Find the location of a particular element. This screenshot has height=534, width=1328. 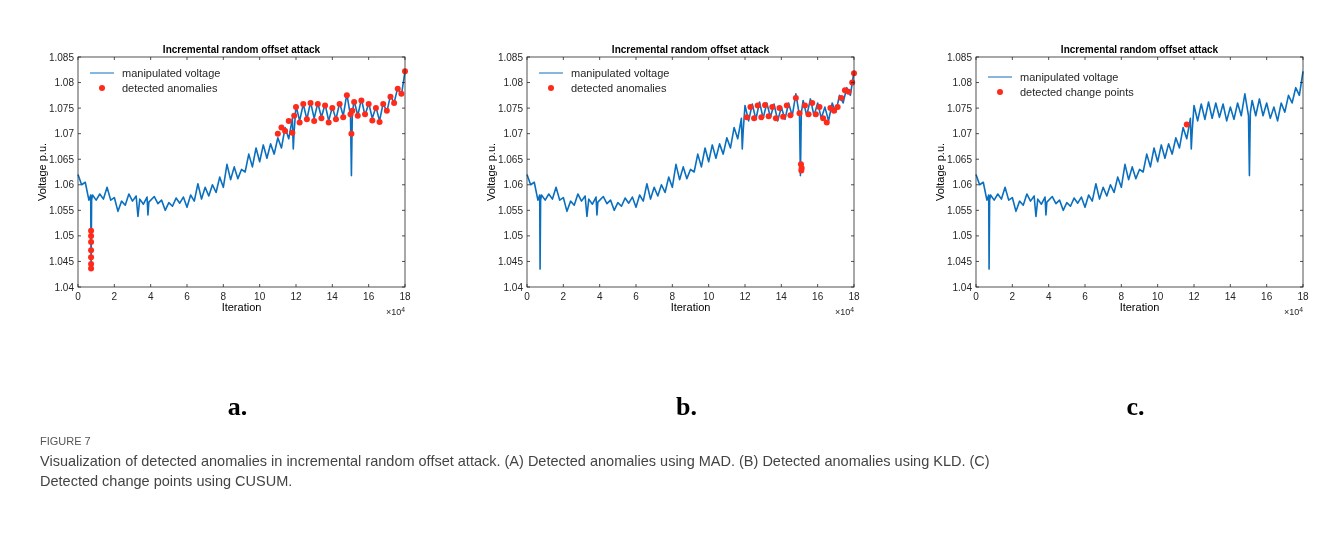

text: b. is located at coordinates (686, 406).